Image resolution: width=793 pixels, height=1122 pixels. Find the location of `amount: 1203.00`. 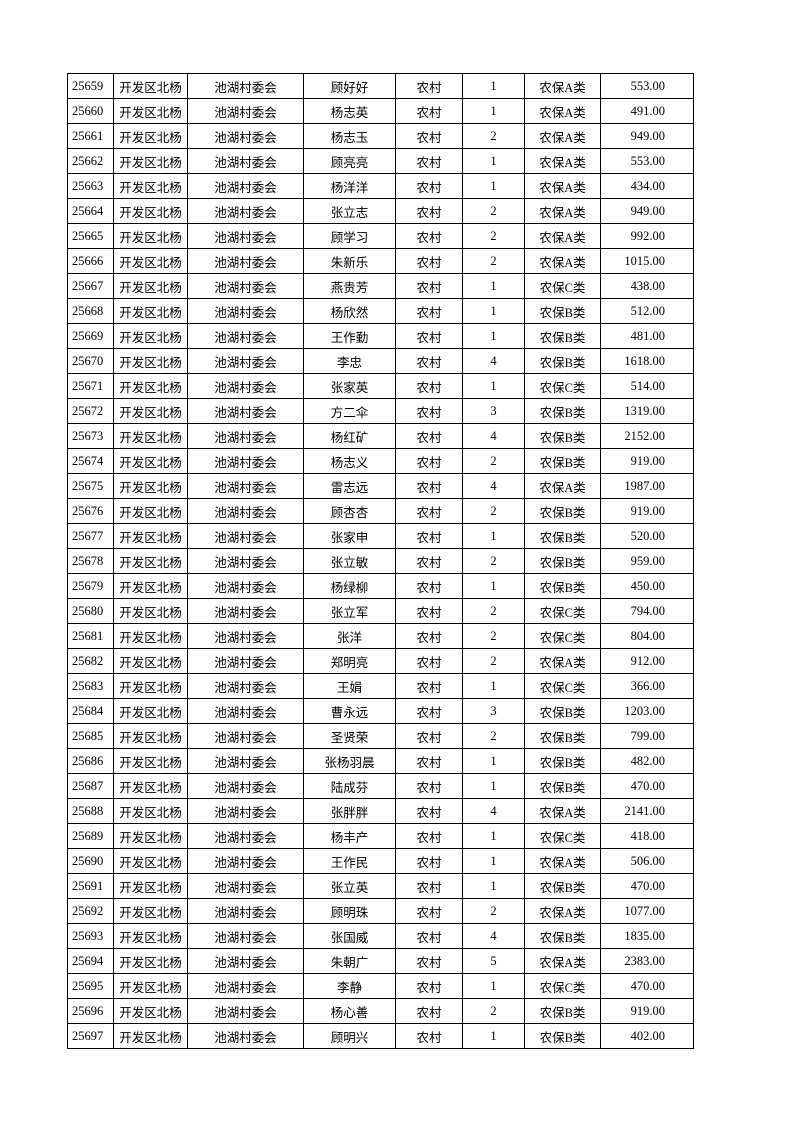

amount: 1203.00 is located at coordinates (647, 711).